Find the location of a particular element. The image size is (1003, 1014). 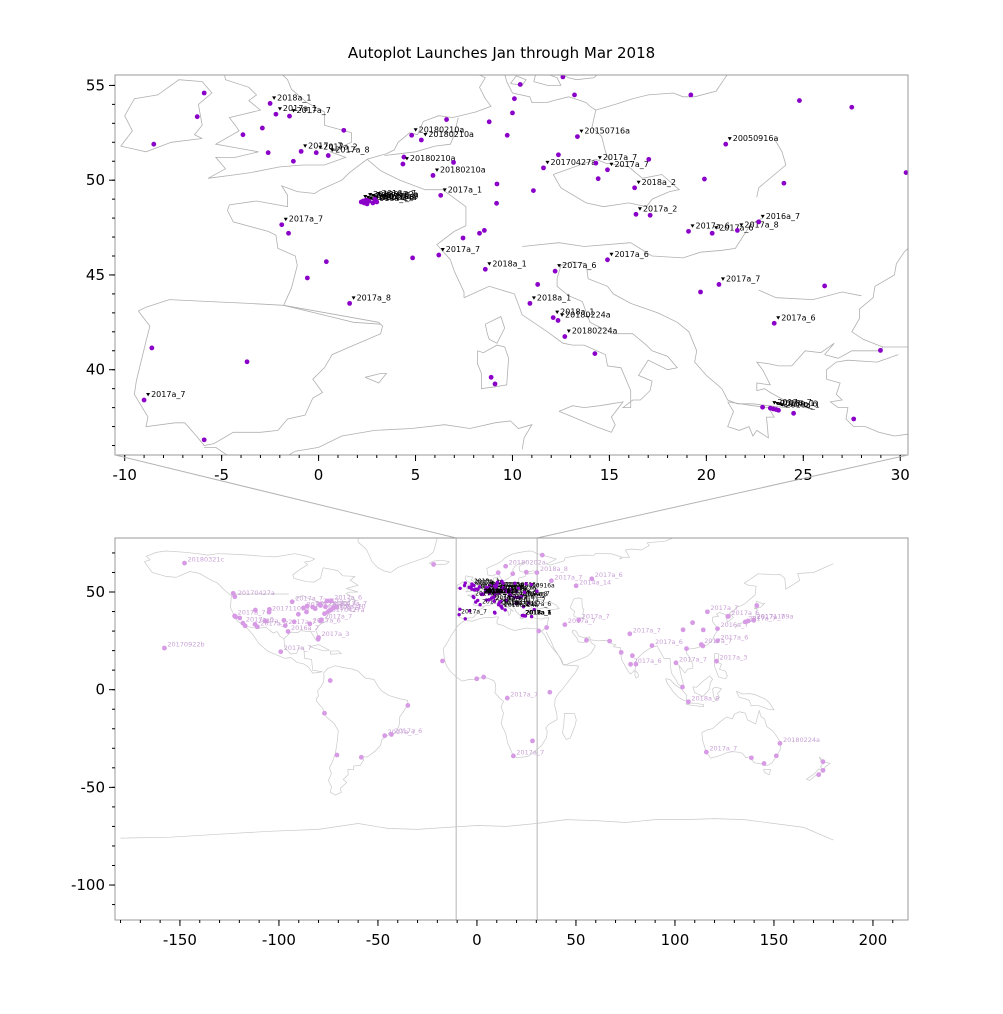

label-text: 200 is located at coordinates (873, 940).